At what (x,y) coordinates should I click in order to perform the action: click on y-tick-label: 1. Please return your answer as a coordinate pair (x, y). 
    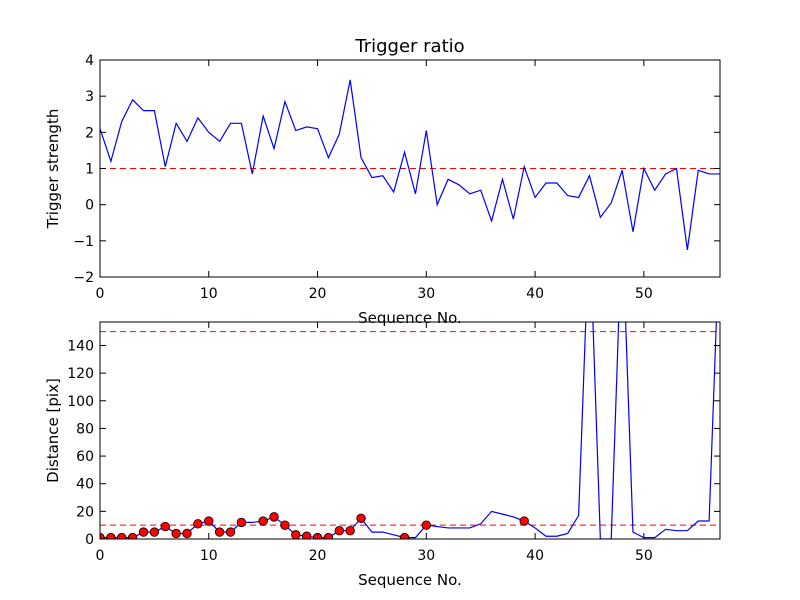
    Looking at the image, I should click on (89, 170).